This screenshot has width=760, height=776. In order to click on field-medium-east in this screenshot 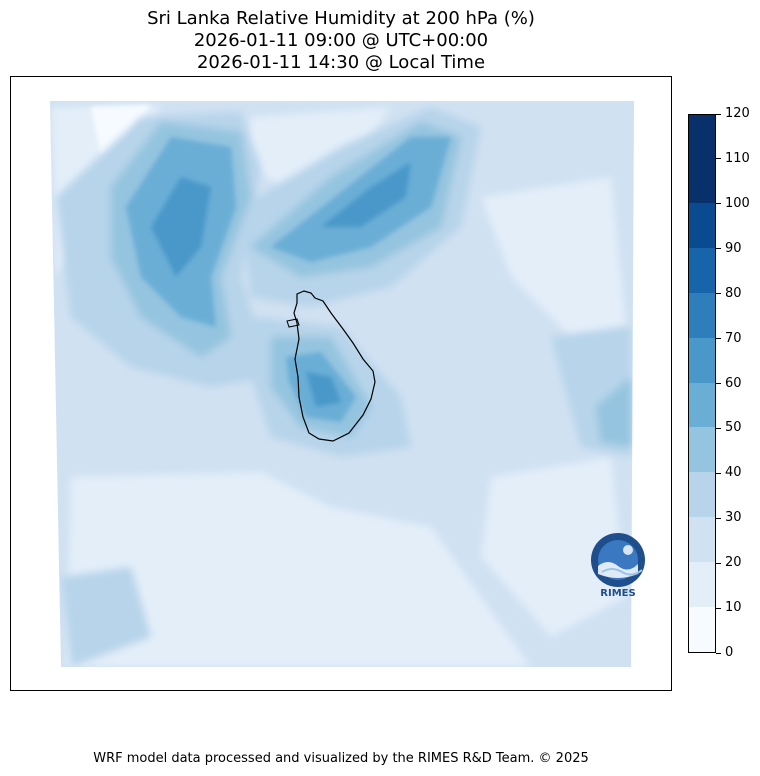, I will do `click(613, 412)`.